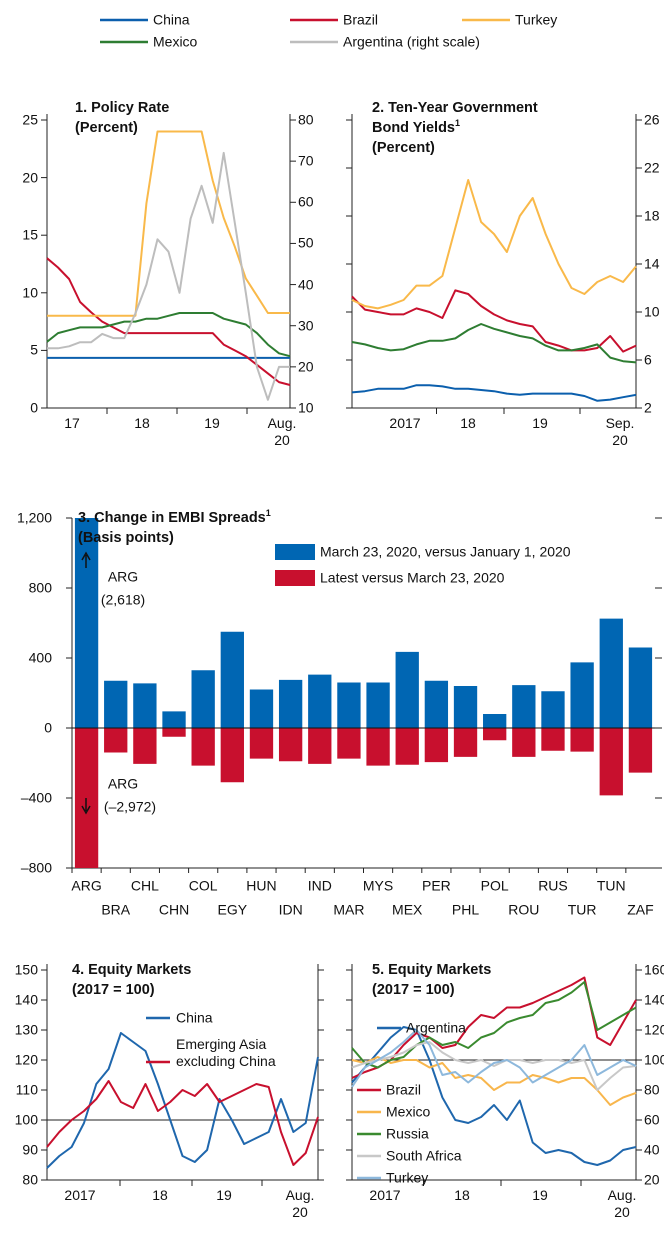 This screenshot has width=664, height=1260. Describe the element at coordinates (122, 108) in the screenshot. I see `chart-title: 1. Policy Rate` at that location.